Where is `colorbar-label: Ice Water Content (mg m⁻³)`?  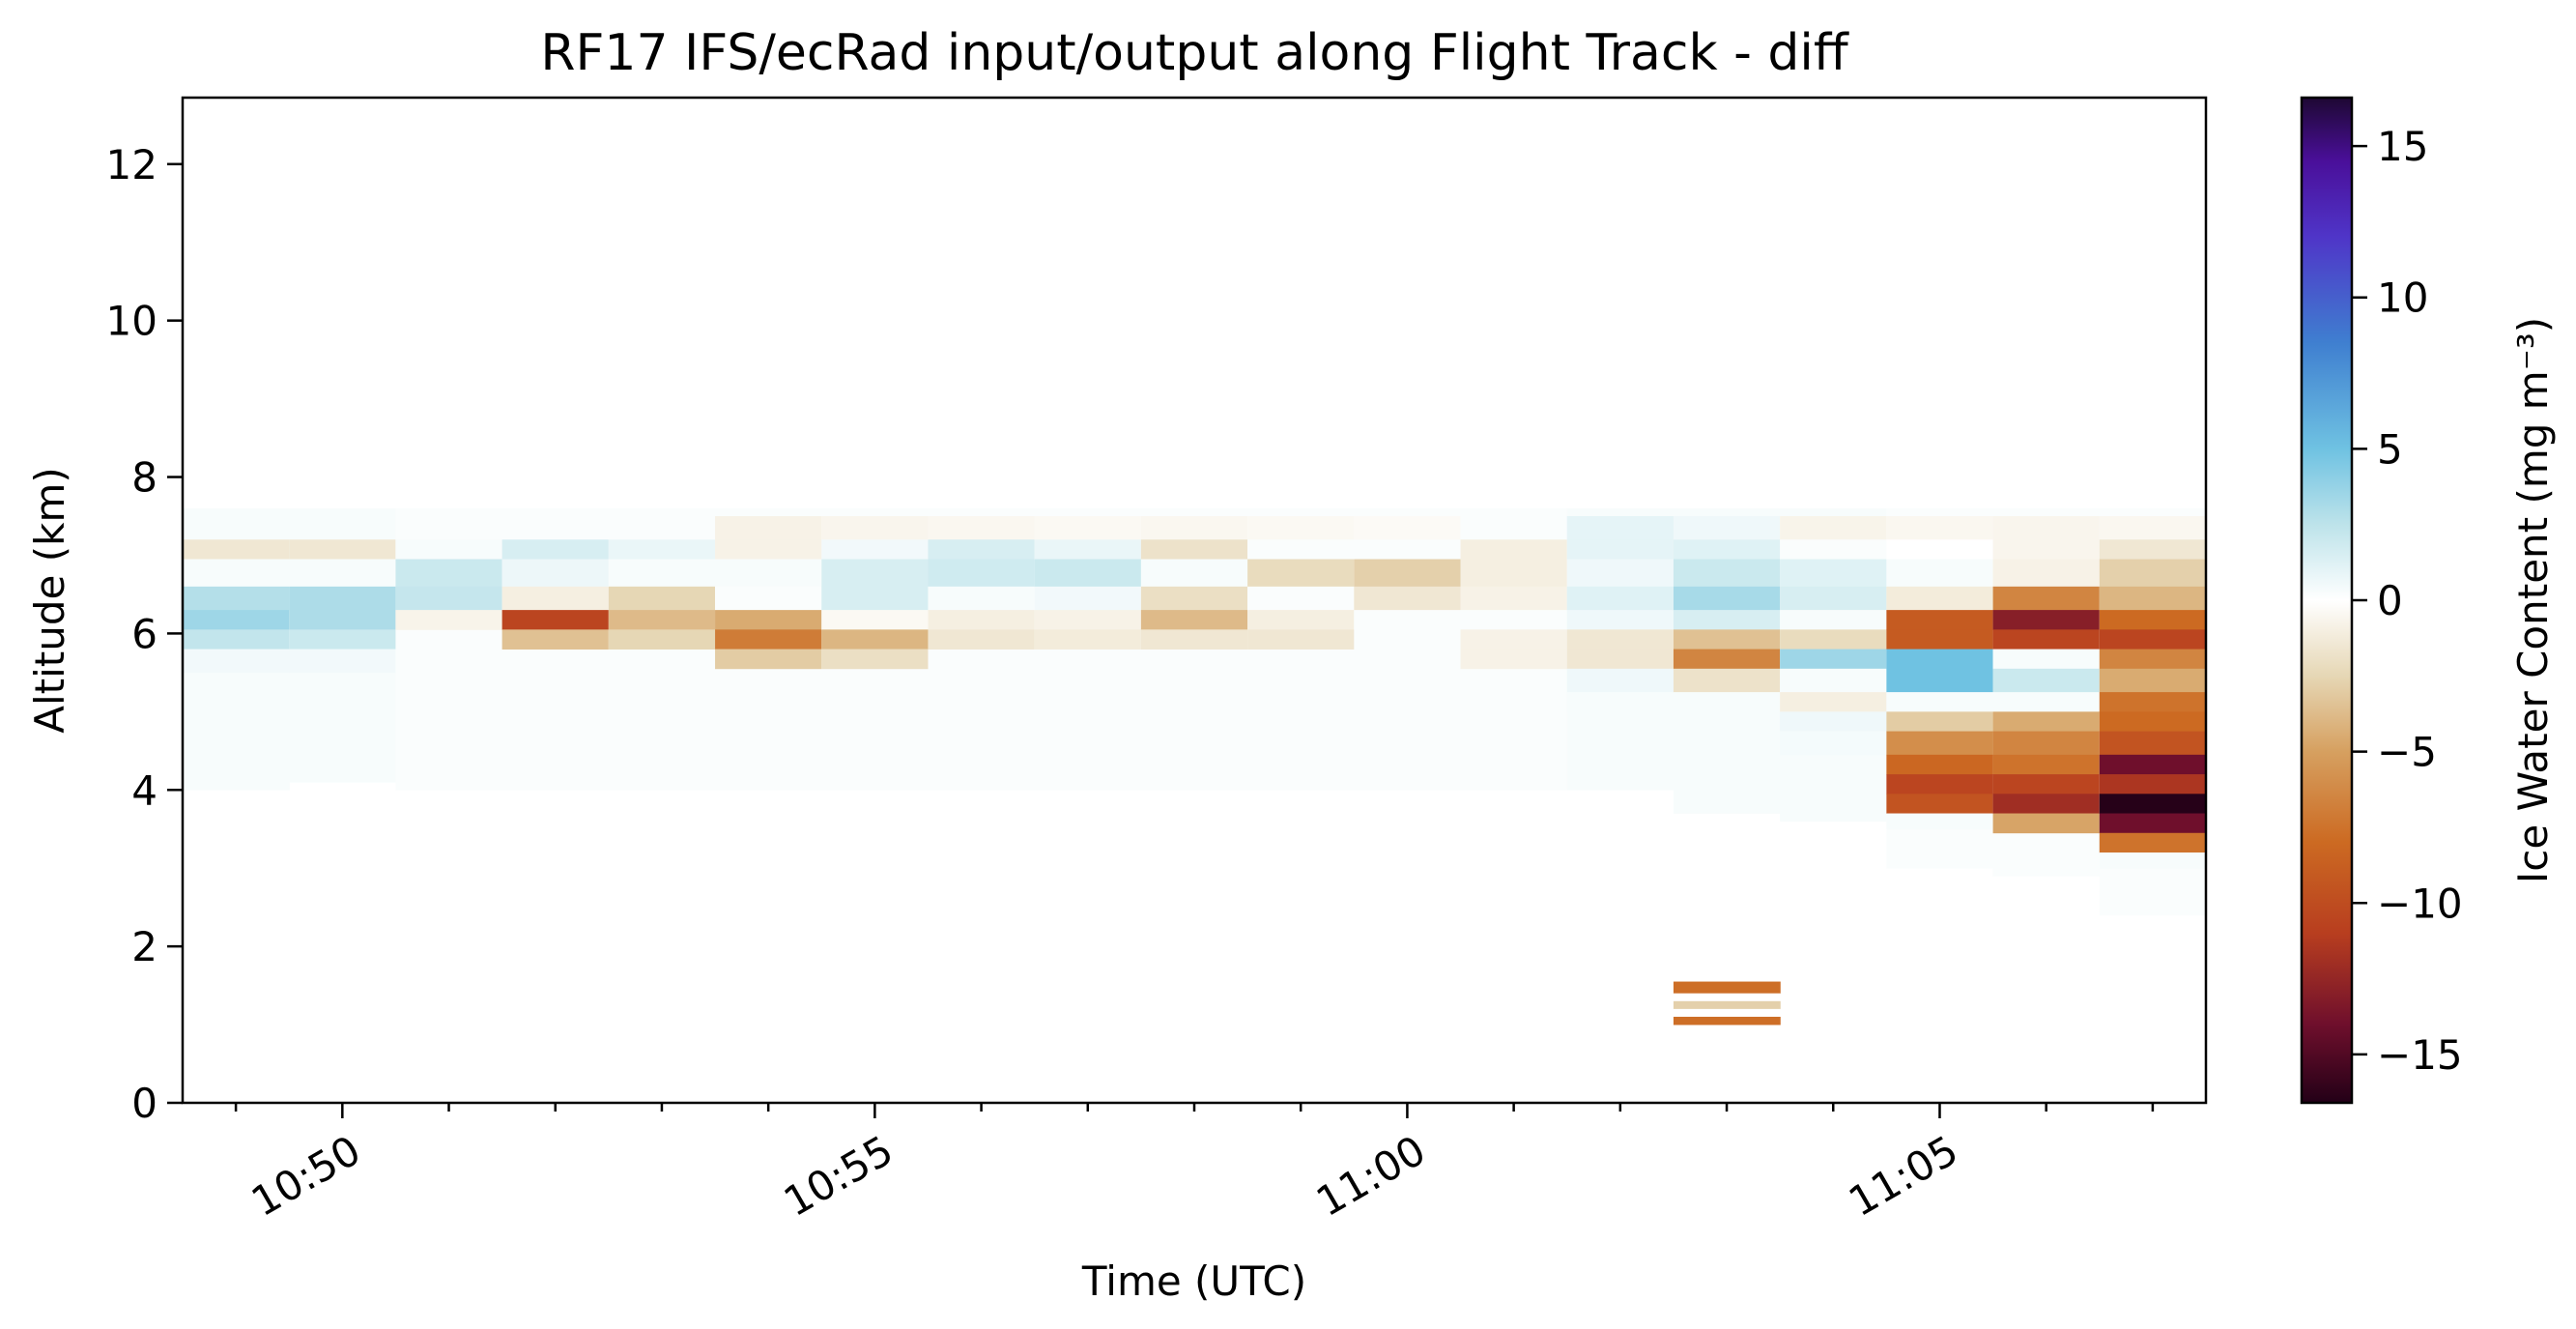
colorbar-label: Ice Water Content (mg m⁻³) is located at coordinates (2533, 600).